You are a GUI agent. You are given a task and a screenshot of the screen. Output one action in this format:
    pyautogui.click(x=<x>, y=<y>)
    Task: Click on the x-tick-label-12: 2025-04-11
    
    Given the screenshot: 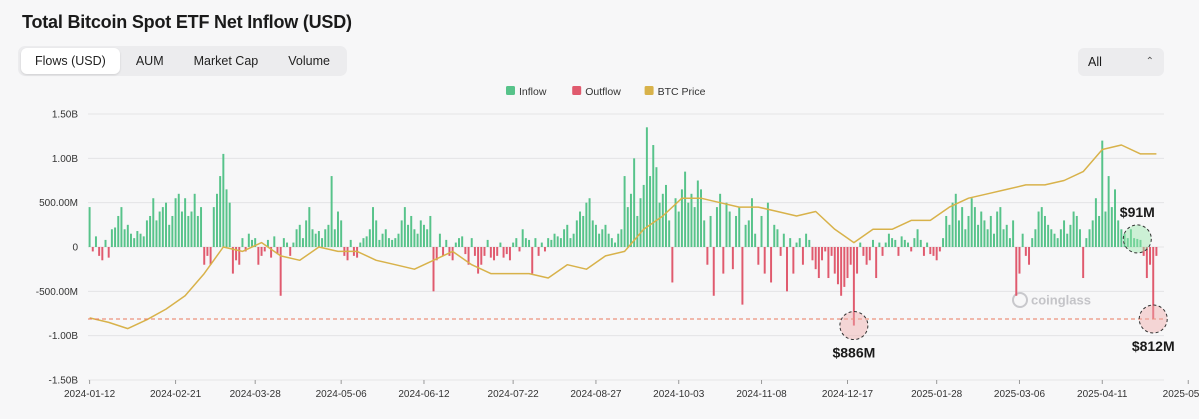 What is the action you would take?
    pyautogui.click(x=1102, y=394)
    